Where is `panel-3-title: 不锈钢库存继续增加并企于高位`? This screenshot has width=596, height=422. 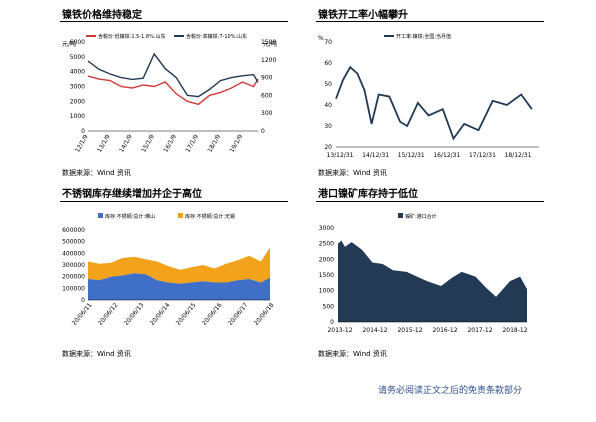 panel-3-title: 不锈钢库存继续增加并企于高位 is located at coordinates (132, 194).